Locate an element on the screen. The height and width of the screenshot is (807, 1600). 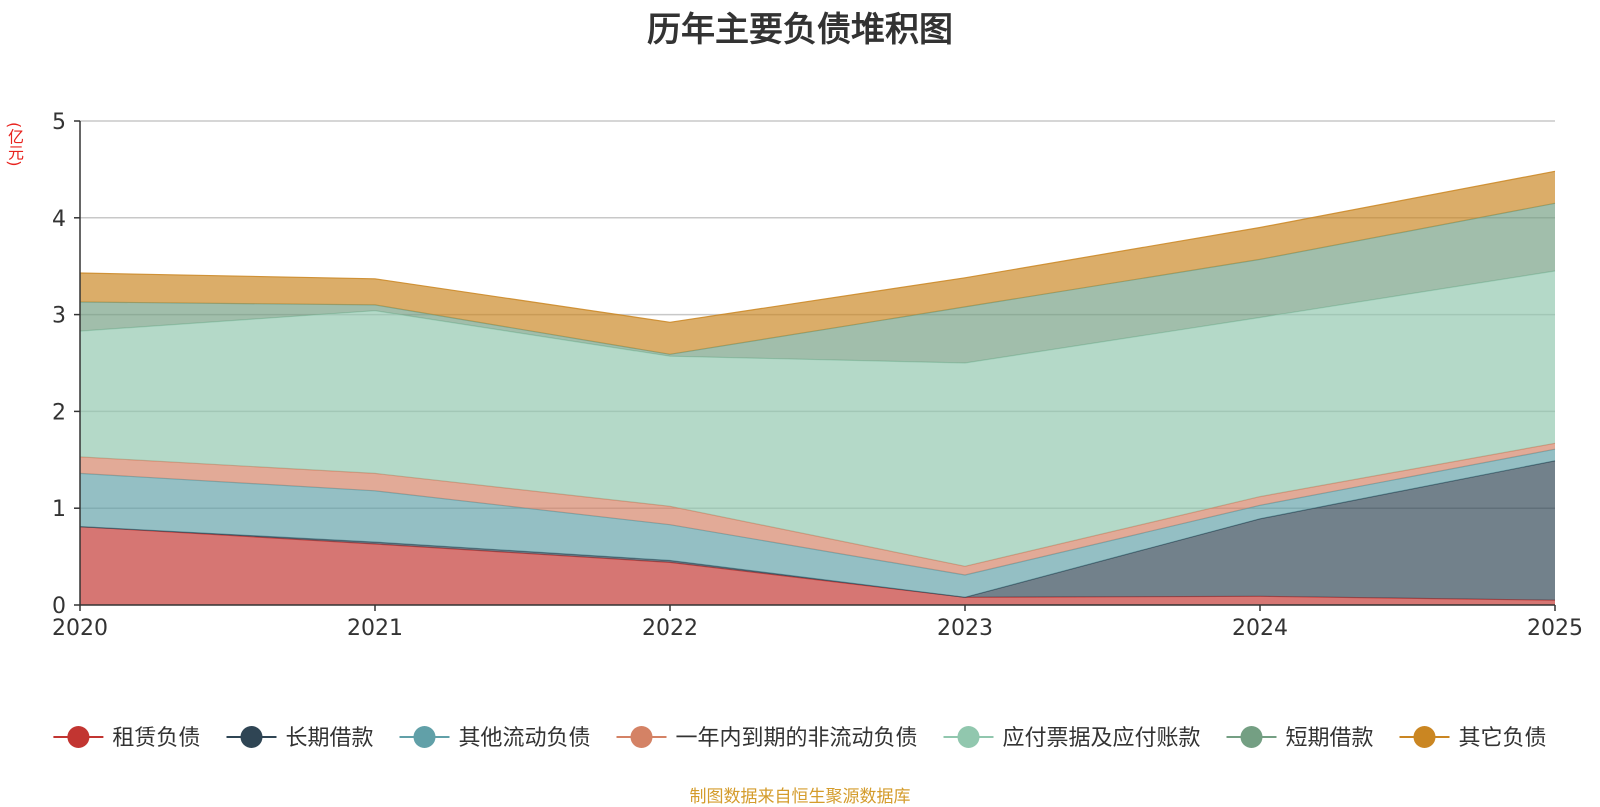
y-tick-label: 4 is located at coordinates (59, 219).